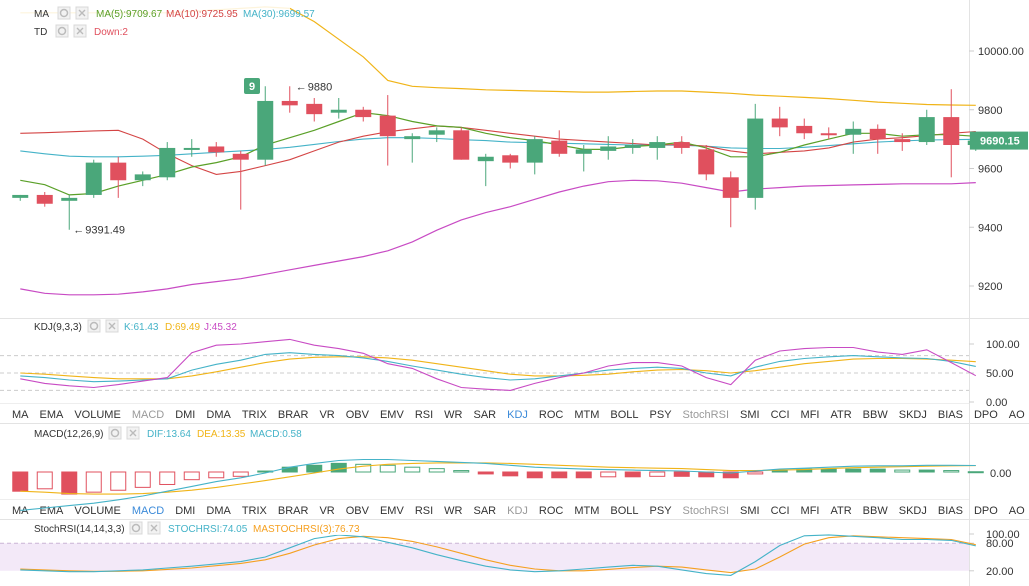 The height and width of the screenshot is (586, 1029). I want to click on row2-rsi: RSI, so click(424, 511).